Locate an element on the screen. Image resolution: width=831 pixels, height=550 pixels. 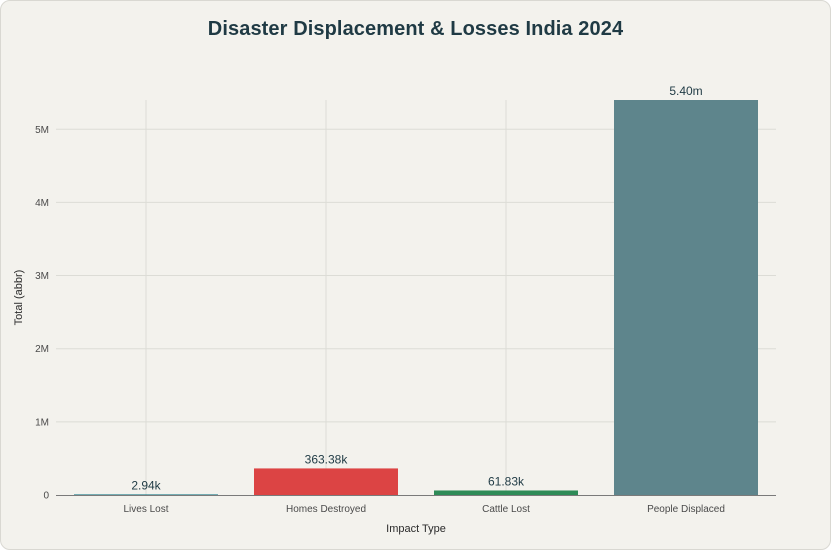
x-axis-title: Impact Type is located at coordinates (416, 529).